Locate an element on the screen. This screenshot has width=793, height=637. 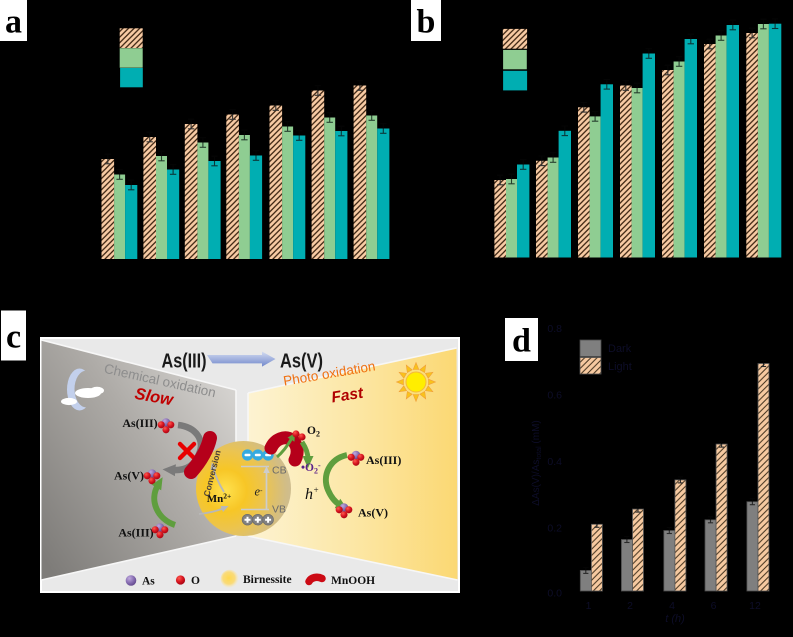
svg-text: 1 is located at coordinates (589, 606).